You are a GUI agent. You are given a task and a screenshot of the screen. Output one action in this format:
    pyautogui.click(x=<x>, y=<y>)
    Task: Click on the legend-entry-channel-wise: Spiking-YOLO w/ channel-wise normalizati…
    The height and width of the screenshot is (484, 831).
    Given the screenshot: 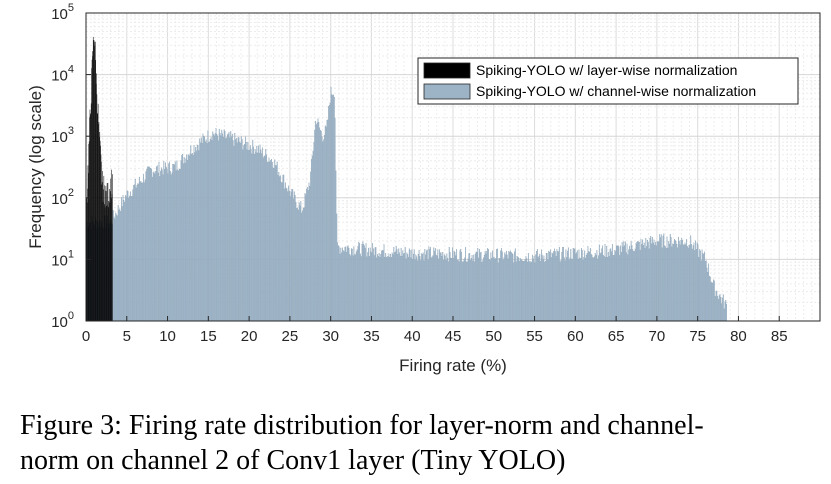 What is the action you would take?
    pyautogui.click(x=616, y=91)
    